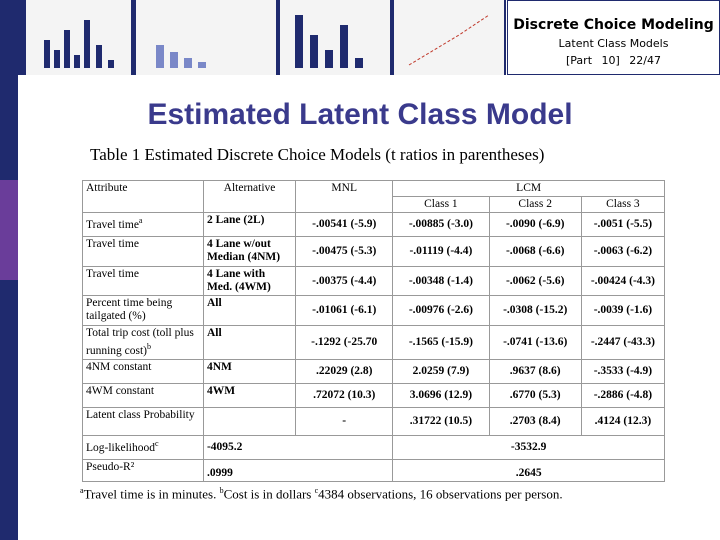 The height and width of the screenshot is (540, 720). I want to click on lcm-value: .4124 (12.3), so click(623, 421).